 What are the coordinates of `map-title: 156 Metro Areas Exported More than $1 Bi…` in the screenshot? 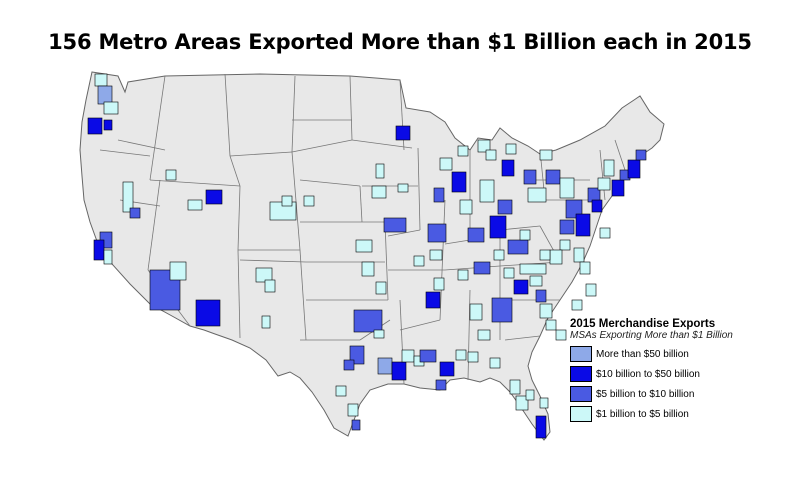 It's located at (400, 42).